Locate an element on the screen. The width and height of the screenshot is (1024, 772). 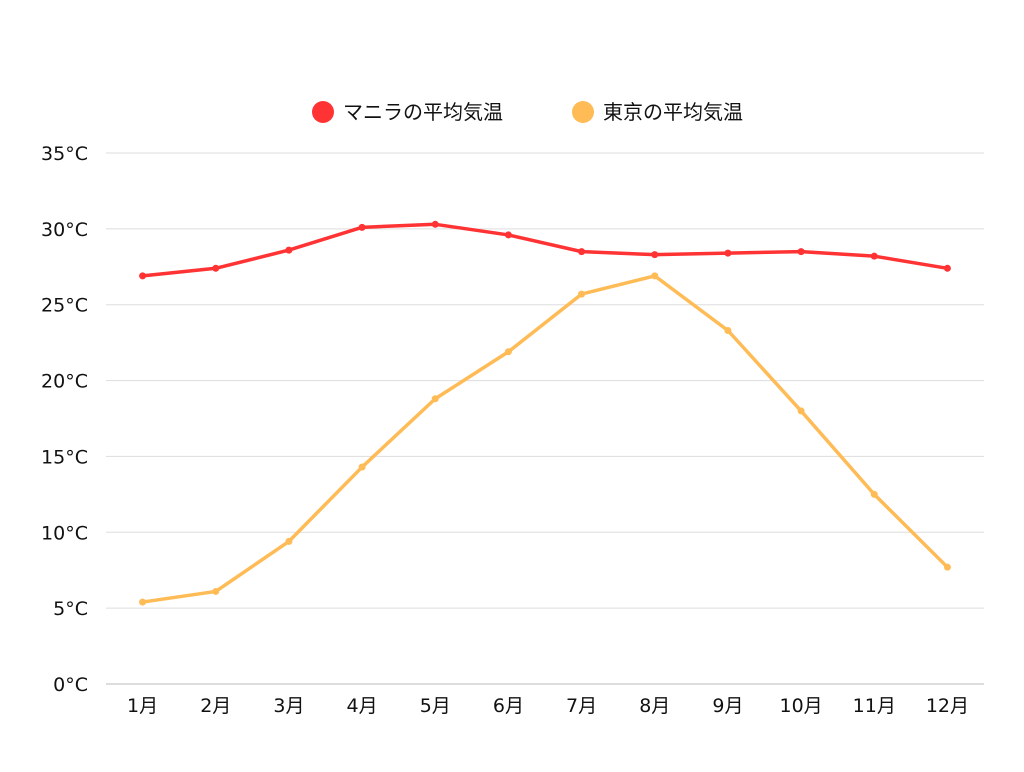
x-tick-label: 9月 is located at coordinates (727, 706).